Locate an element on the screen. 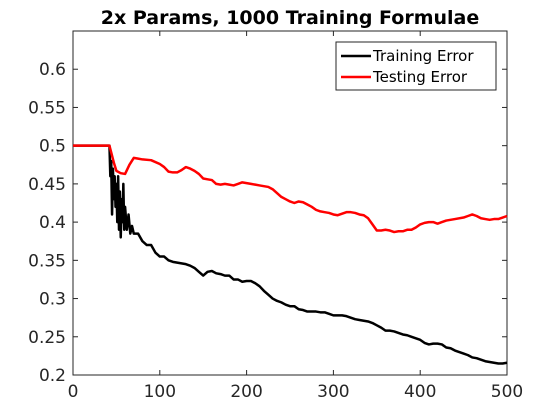 The height and width of the screenshot is (420, 560). y-tick-label: 0.25 is located at coordinates (47, 338).